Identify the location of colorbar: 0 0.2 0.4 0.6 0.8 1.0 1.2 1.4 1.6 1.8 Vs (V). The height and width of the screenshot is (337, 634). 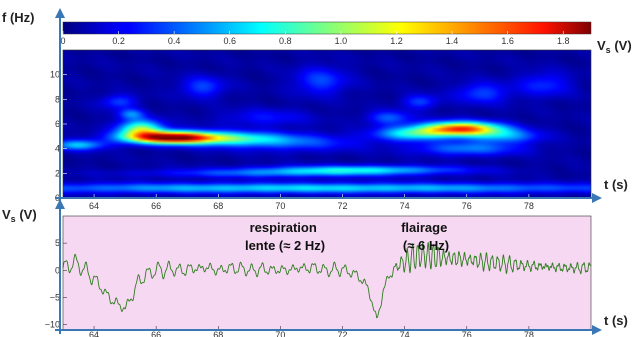
(346, 38).